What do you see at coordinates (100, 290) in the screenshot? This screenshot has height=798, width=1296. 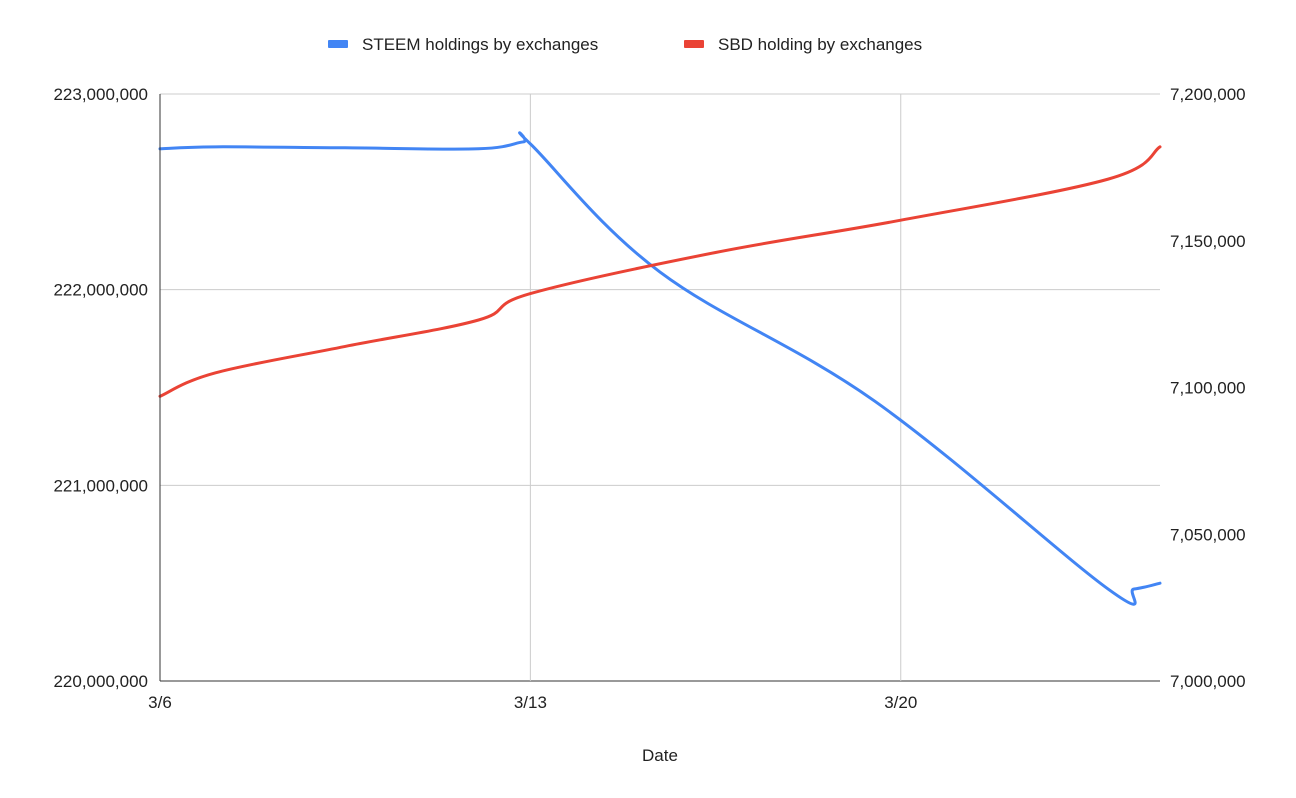 I see `left-y-tick-label: 222,000,000` at bounding box center [100, 290].